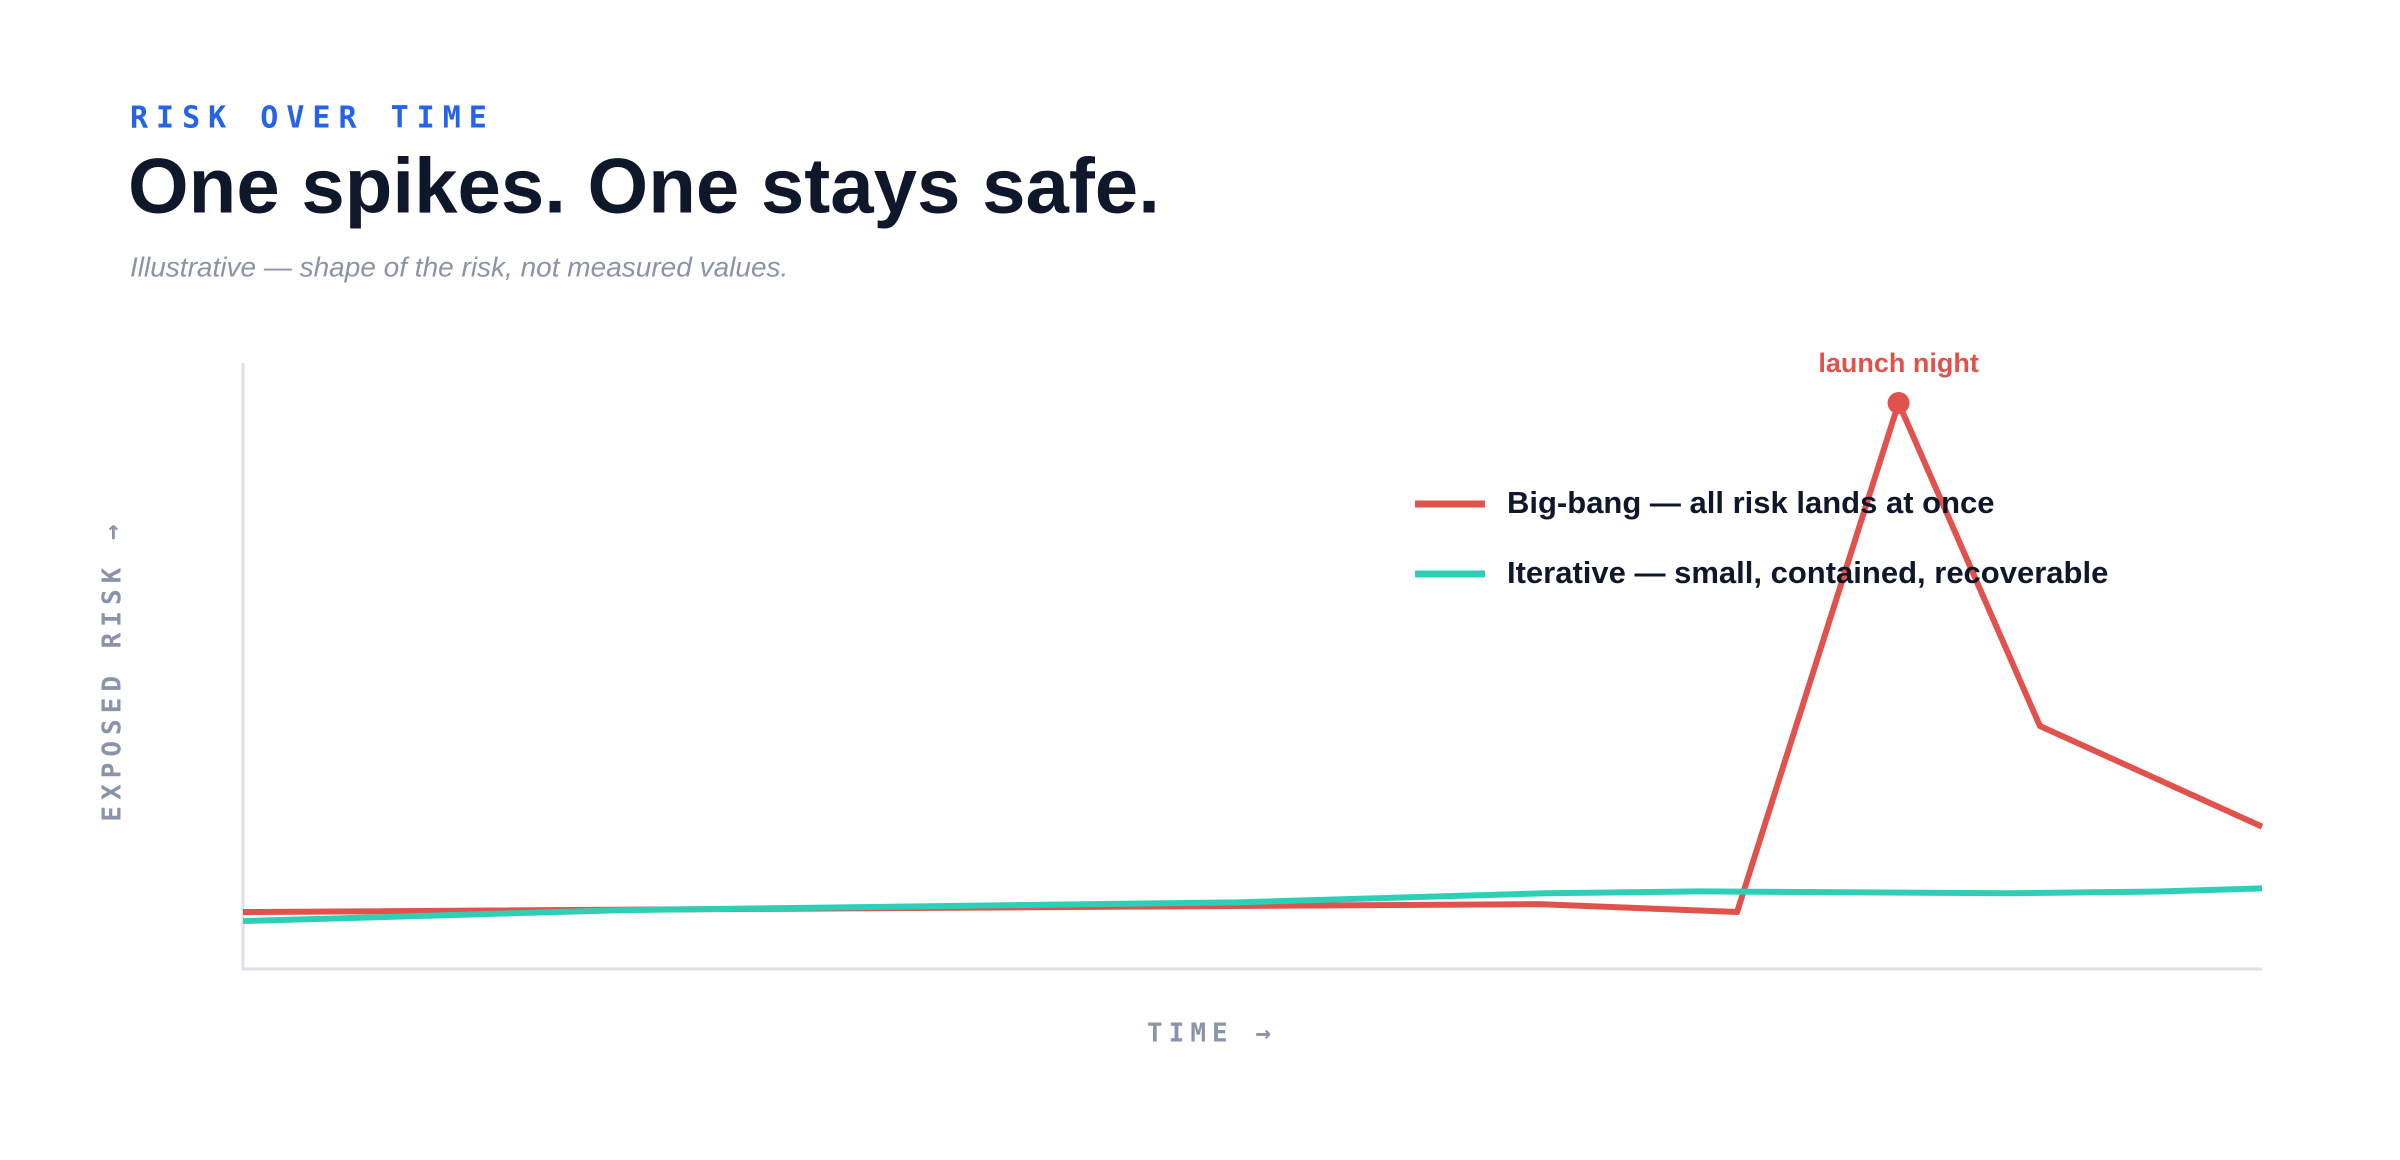 The width and height of the screenshot is (2400, 1160). What do you see at coordinates (644, 186) in the screenshot?
I see `chart-title: One spikes. One stays safe.` at bounding box center [644, 186].